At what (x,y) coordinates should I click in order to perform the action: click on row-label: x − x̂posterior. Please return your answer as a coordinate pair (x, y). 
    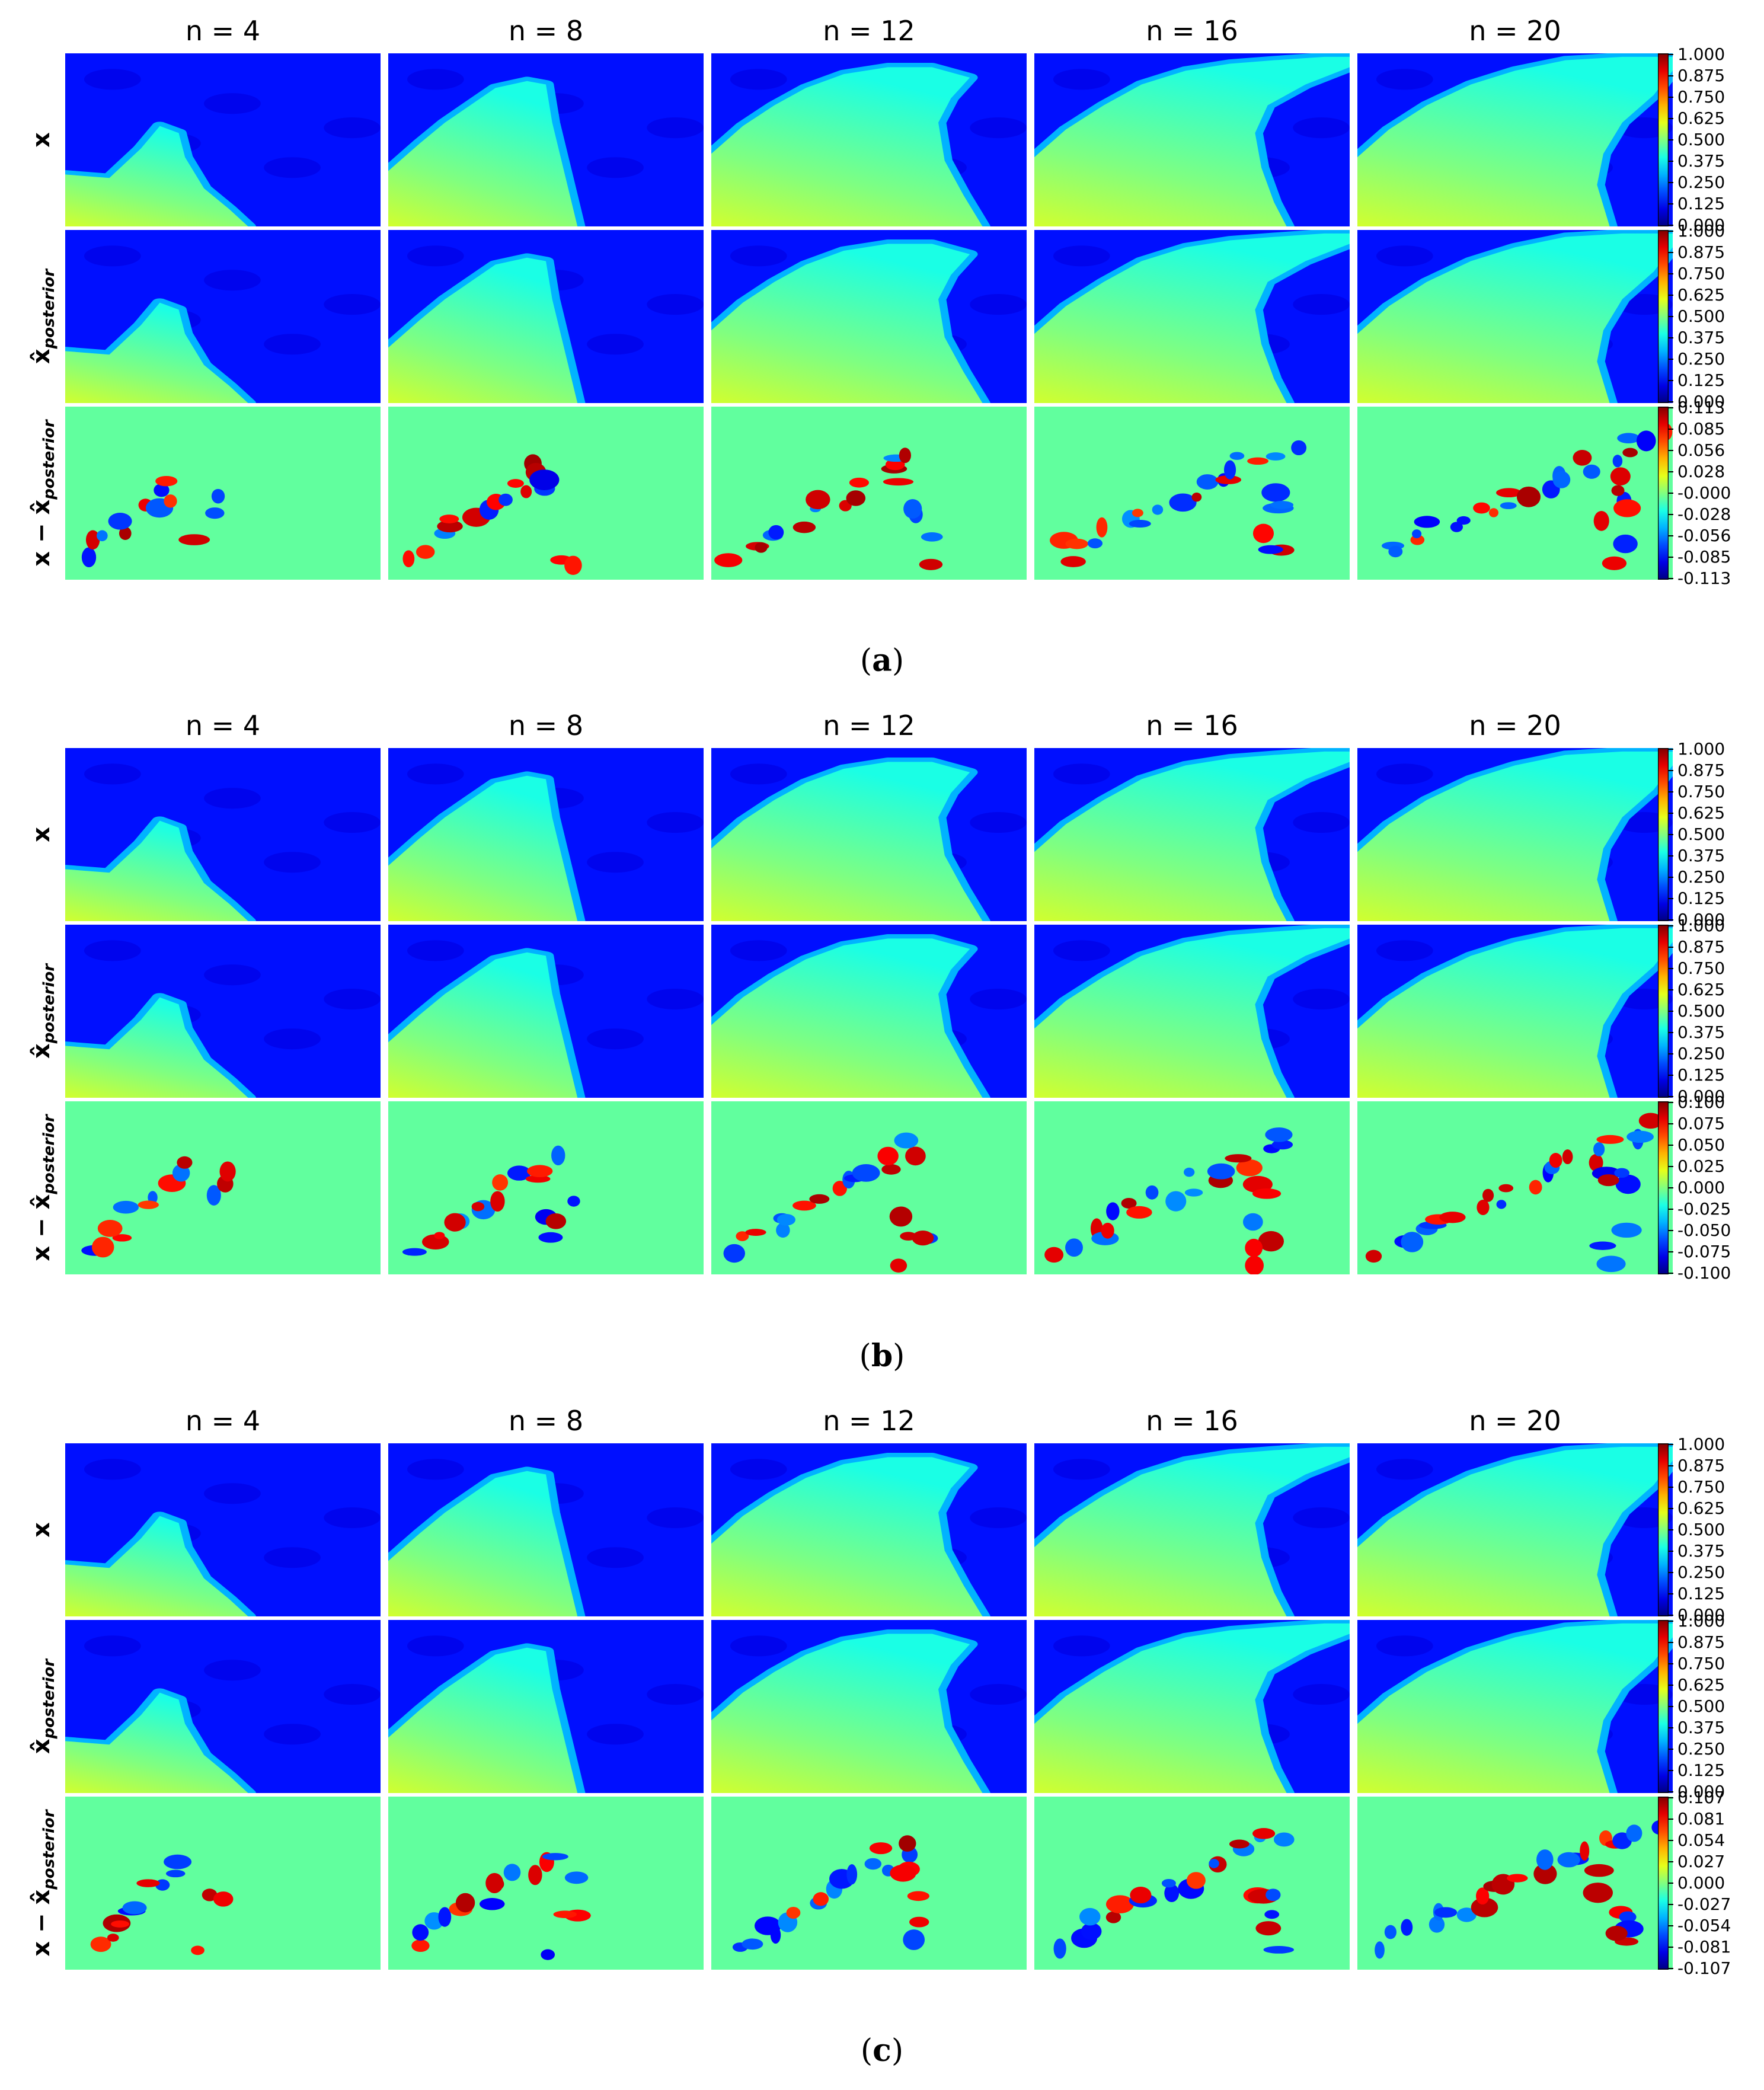
    Looking at the image, I should click on (41, 1883).